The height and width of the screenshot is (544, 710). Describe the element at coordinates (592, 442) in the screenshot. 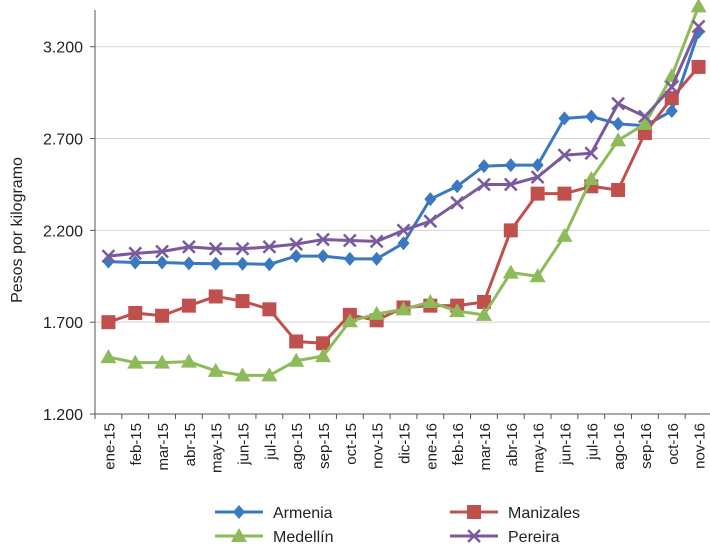

I see `x-tick-label: jul-16` at that location.